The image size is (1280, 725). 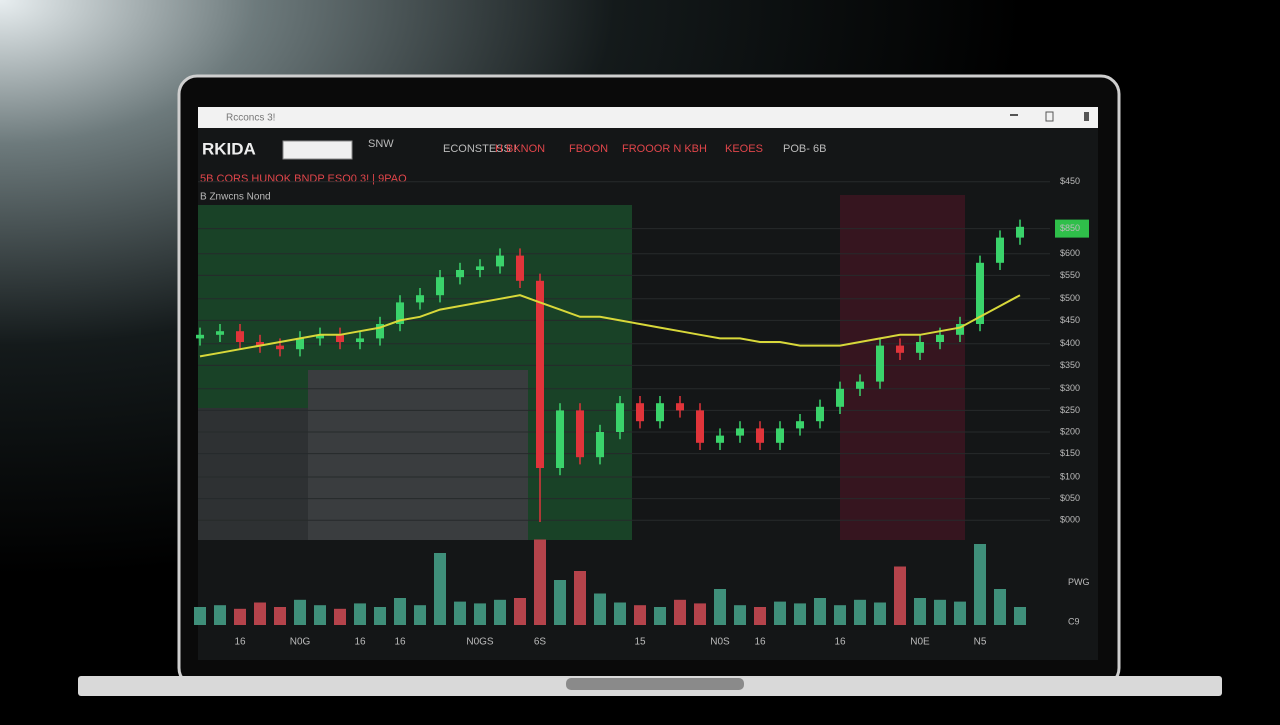 What do you see at coordinates (1070, 365) in the screenshot?
I see `y-tick-label: $350` at bounding box center [1070, 365].